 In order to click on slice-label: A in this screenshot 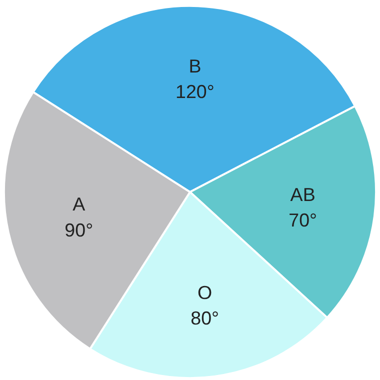, I will do `click(79, 204)`.